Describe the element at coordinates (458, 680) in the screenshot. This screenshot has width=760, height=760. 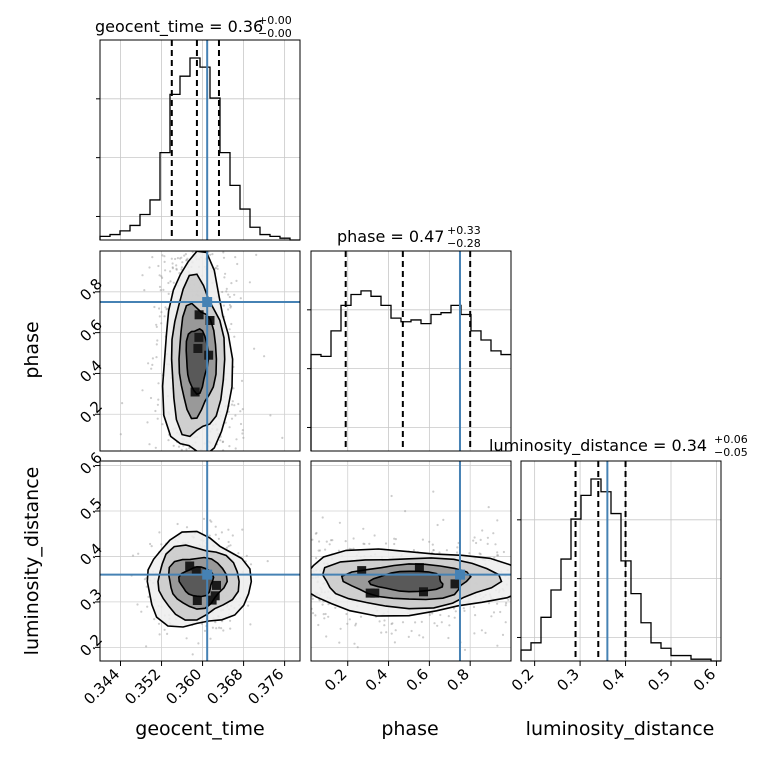
I see `x-tick-label-phase: 0.8` at that location.